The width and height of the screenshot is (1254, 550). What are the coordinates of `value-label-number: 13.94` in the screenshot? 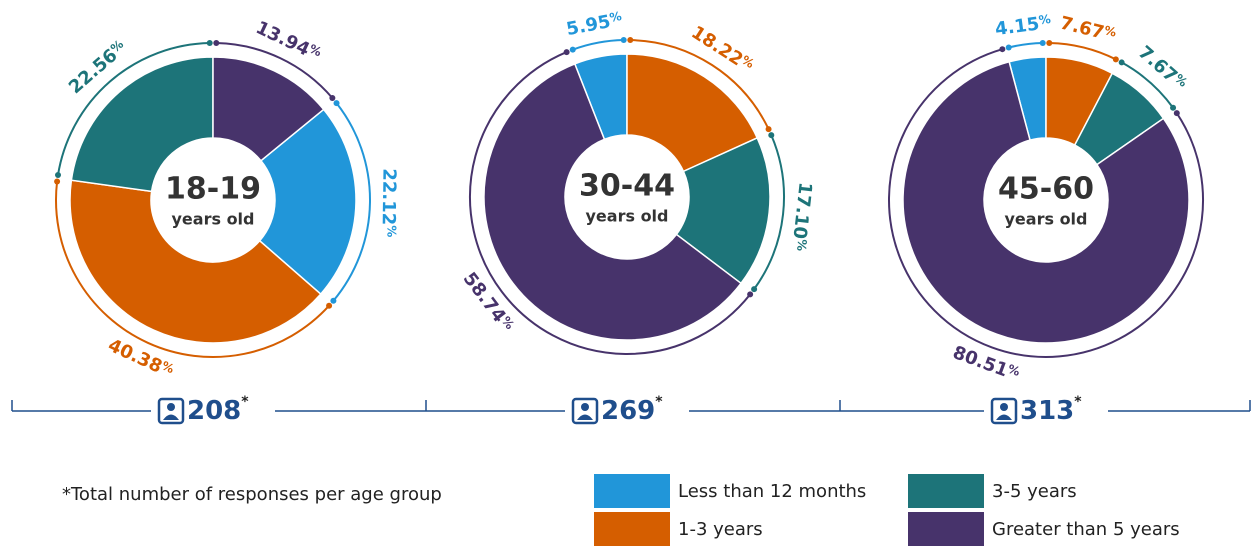 It's located at (282, 38).